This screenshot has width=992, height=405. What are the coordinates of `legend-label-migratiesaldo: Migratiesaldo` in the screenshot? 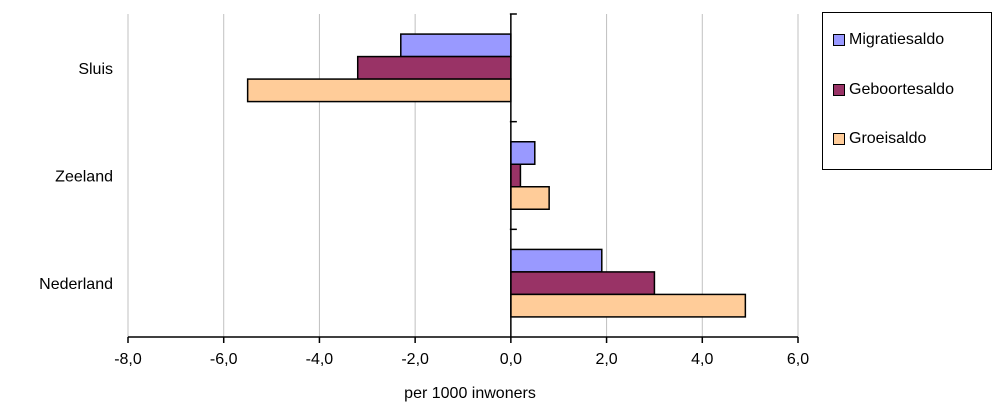 It's located at (897, 39).